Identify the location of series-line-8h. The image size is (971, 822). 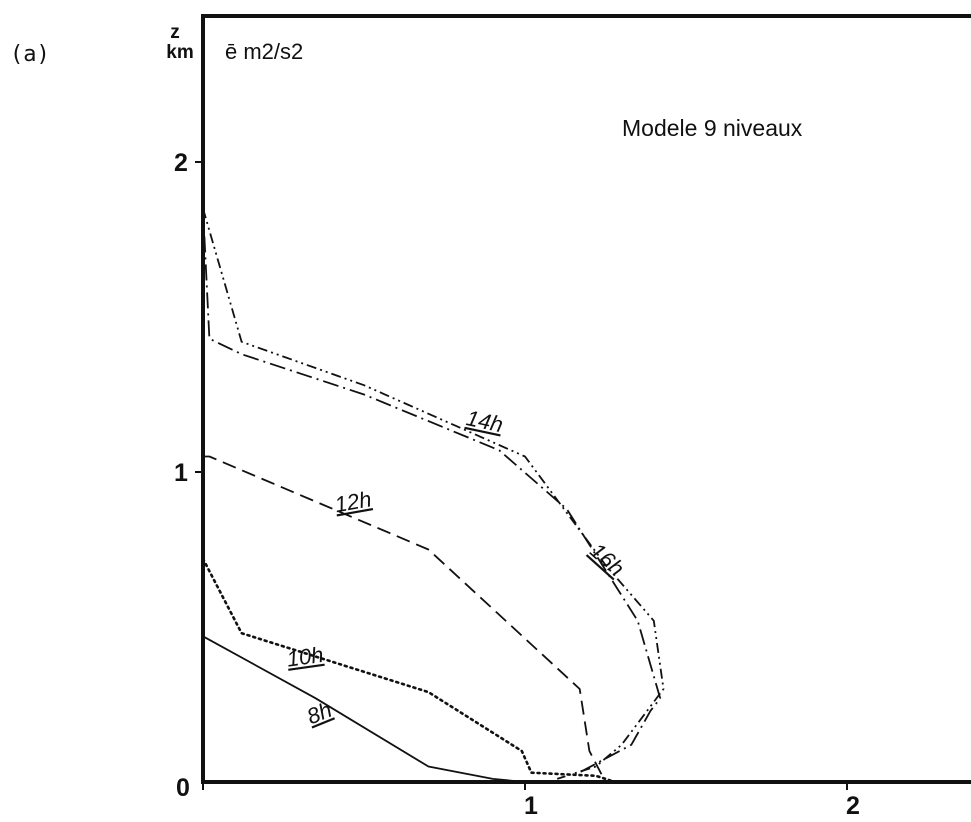
(364, 709).